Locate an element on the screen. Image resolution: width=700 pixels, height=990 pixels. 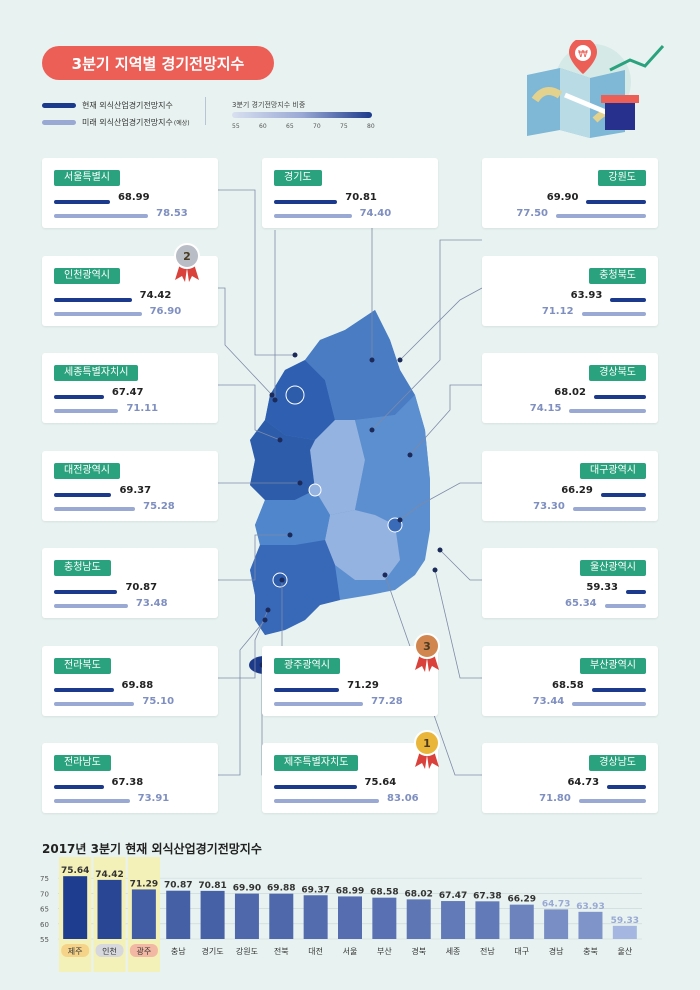
legend-future-label: 미래 외식산업경기전망지수 is located at coordinates (127, 122).